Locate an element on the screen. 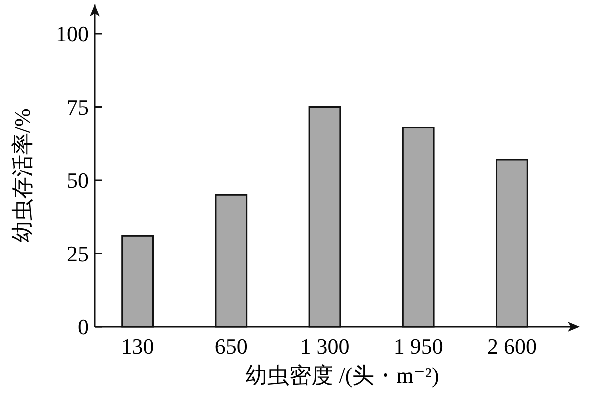  y-tick-label: 100 is located at coordinates (72, 34).